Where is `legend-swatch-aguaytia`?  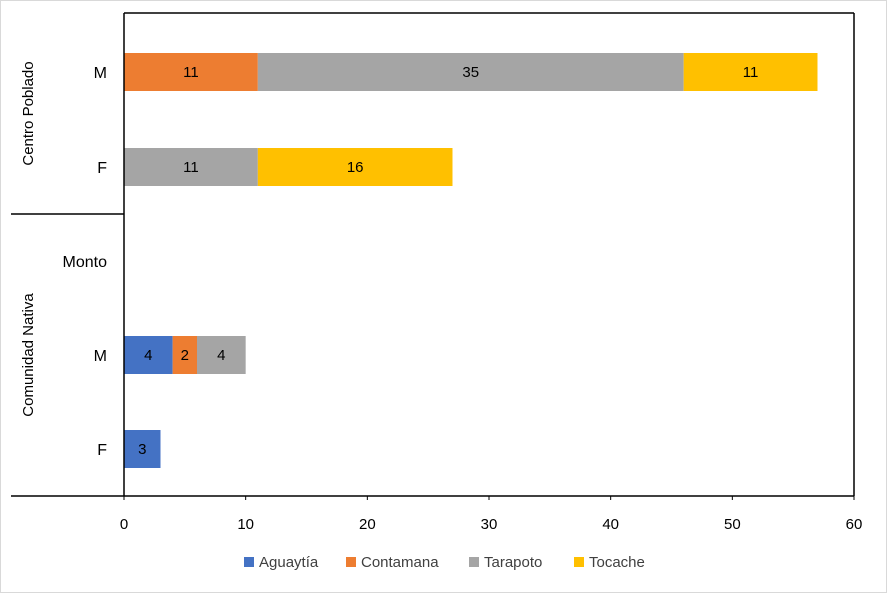
legend-swatch-aguaytia is located at coordinates (249, 562).